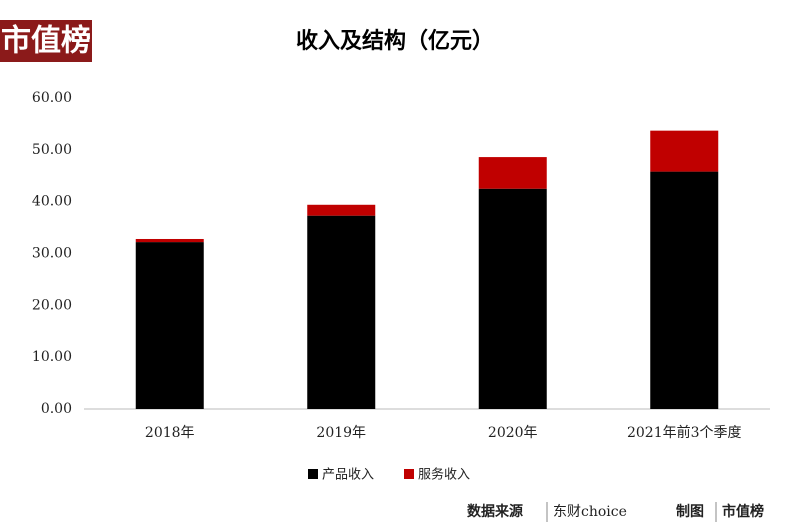  Describe the element at coordinates (590, 512) in the screenshot. I see `footer-source: 东财choice` at that location.